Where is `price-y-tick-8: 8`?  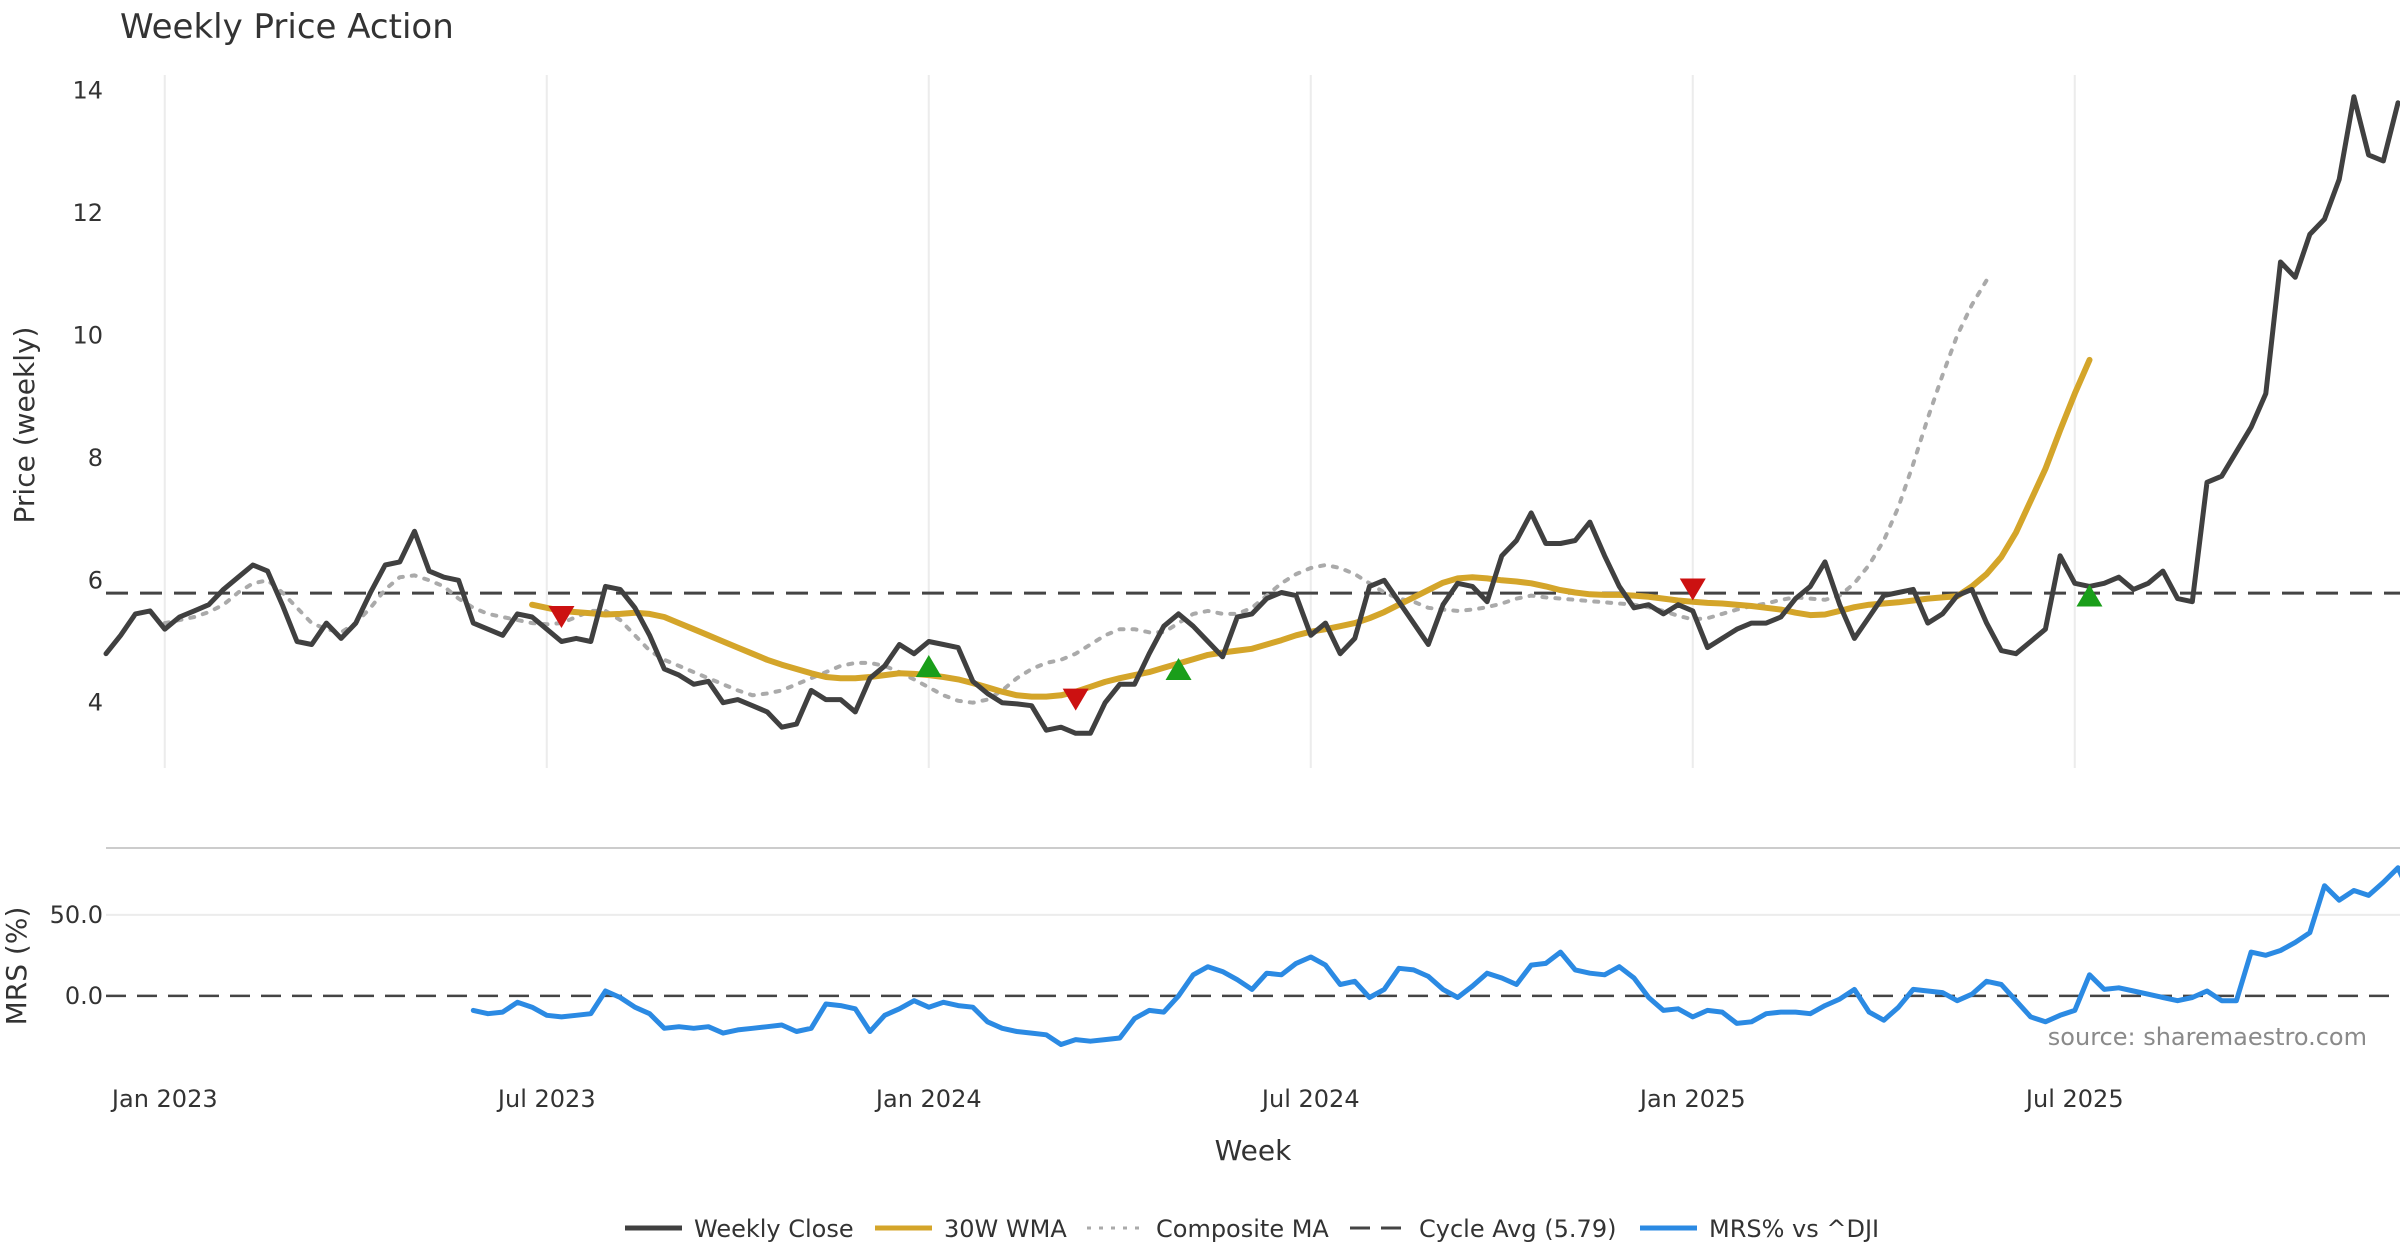 price-y-tick-8: 8 is located at coordinates (95, 458).